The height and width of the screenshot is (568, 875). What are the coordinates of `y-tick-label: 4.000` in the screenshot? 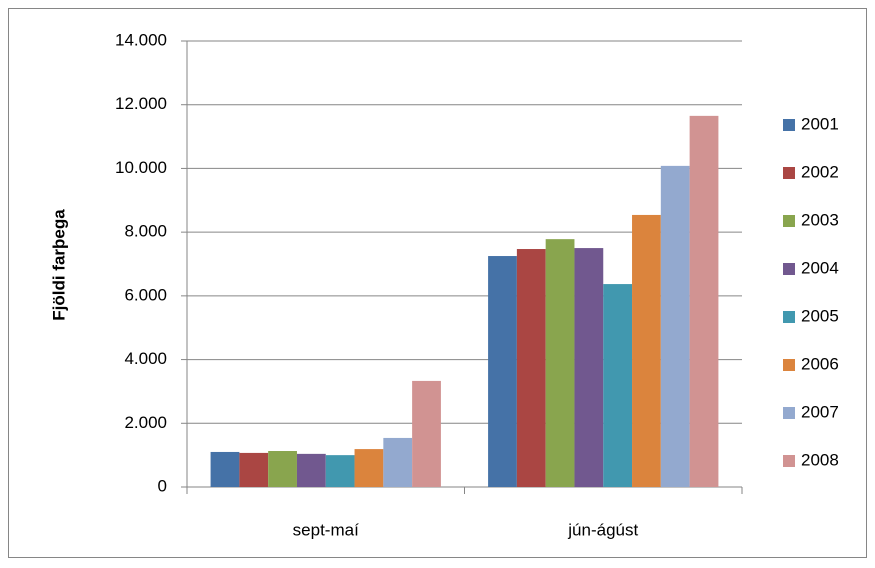 It's located at (145, 358).